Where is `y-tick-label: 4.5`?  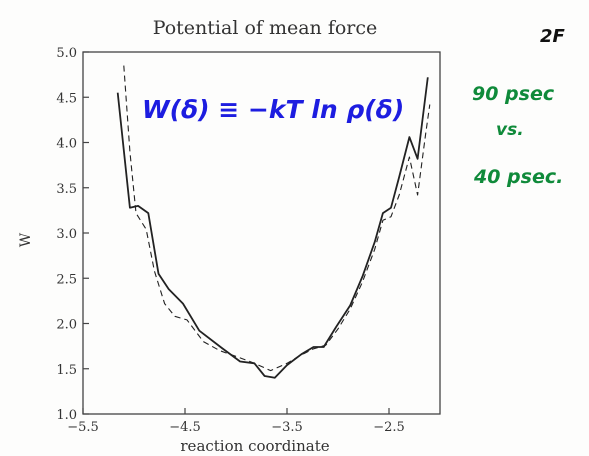 y-tick-label: 4.5 is located at coordinates (66, 98).